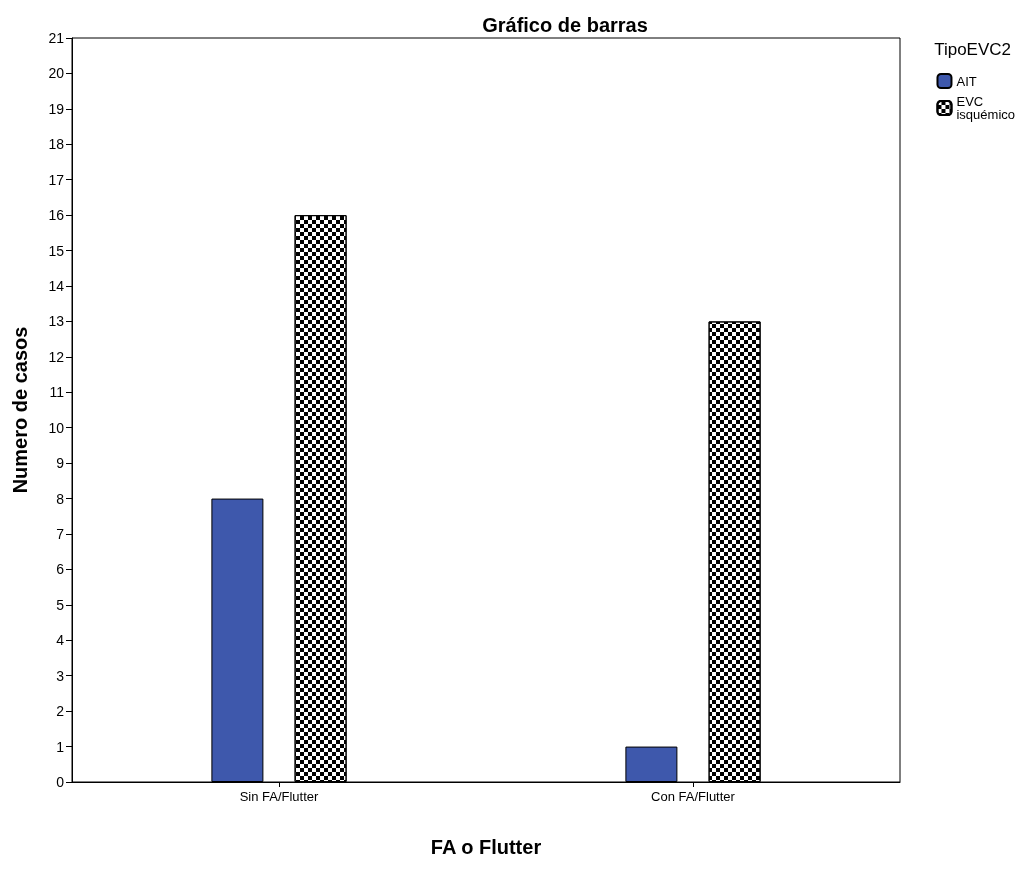  I want to click on legend-label: AIT, so click(966, 81).